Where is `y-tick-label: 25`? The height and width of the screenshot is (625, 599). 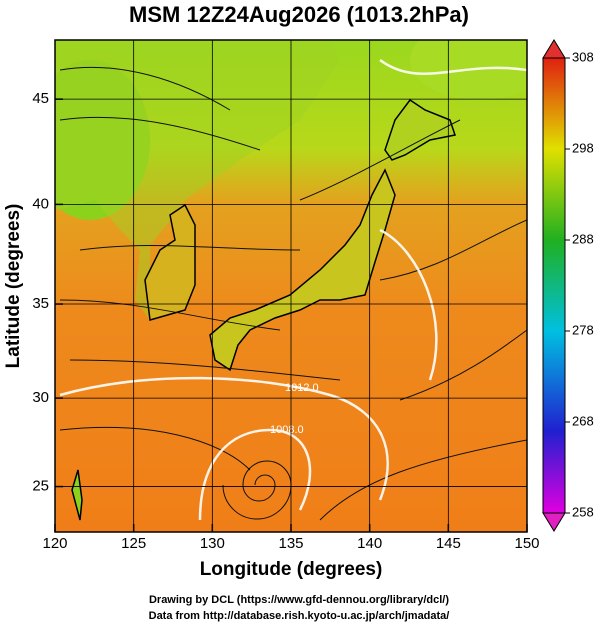
y-tick-label: 25 is located at coordinates (40, 486).